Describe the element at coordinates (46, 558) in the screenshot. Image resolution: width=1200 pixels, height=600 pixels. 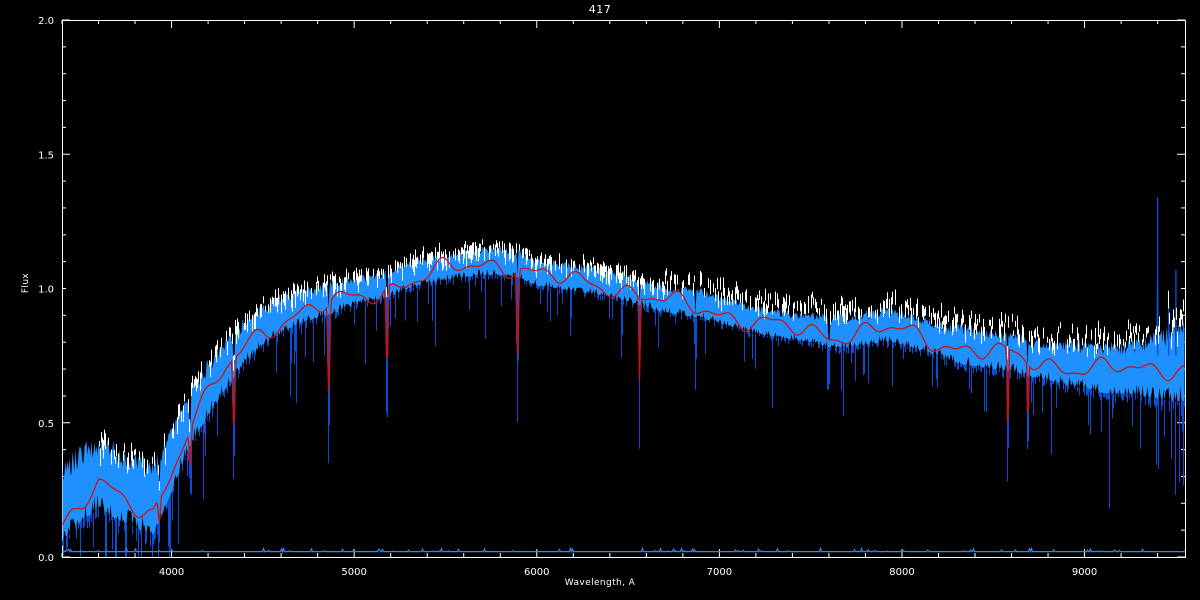
I see `y-tick-label: 0.0` at that location.